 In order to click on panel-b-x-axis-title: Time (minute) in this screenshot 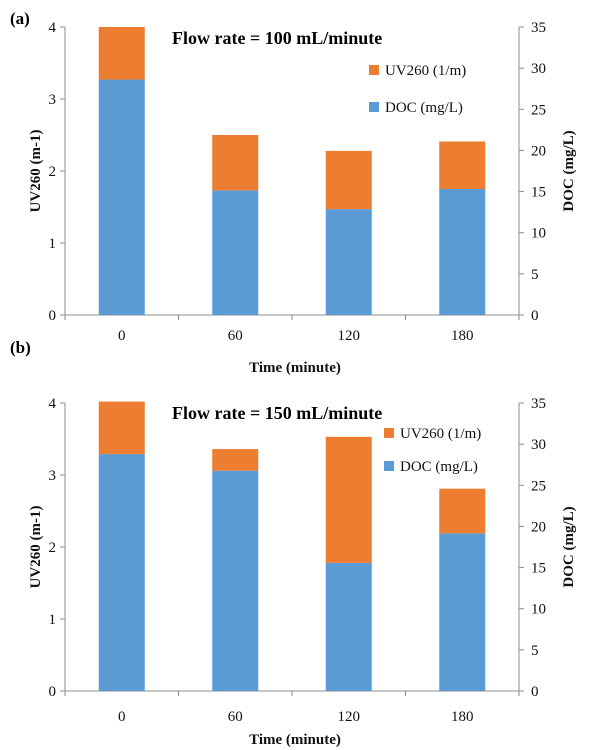, I will do `click(295, 740)`.